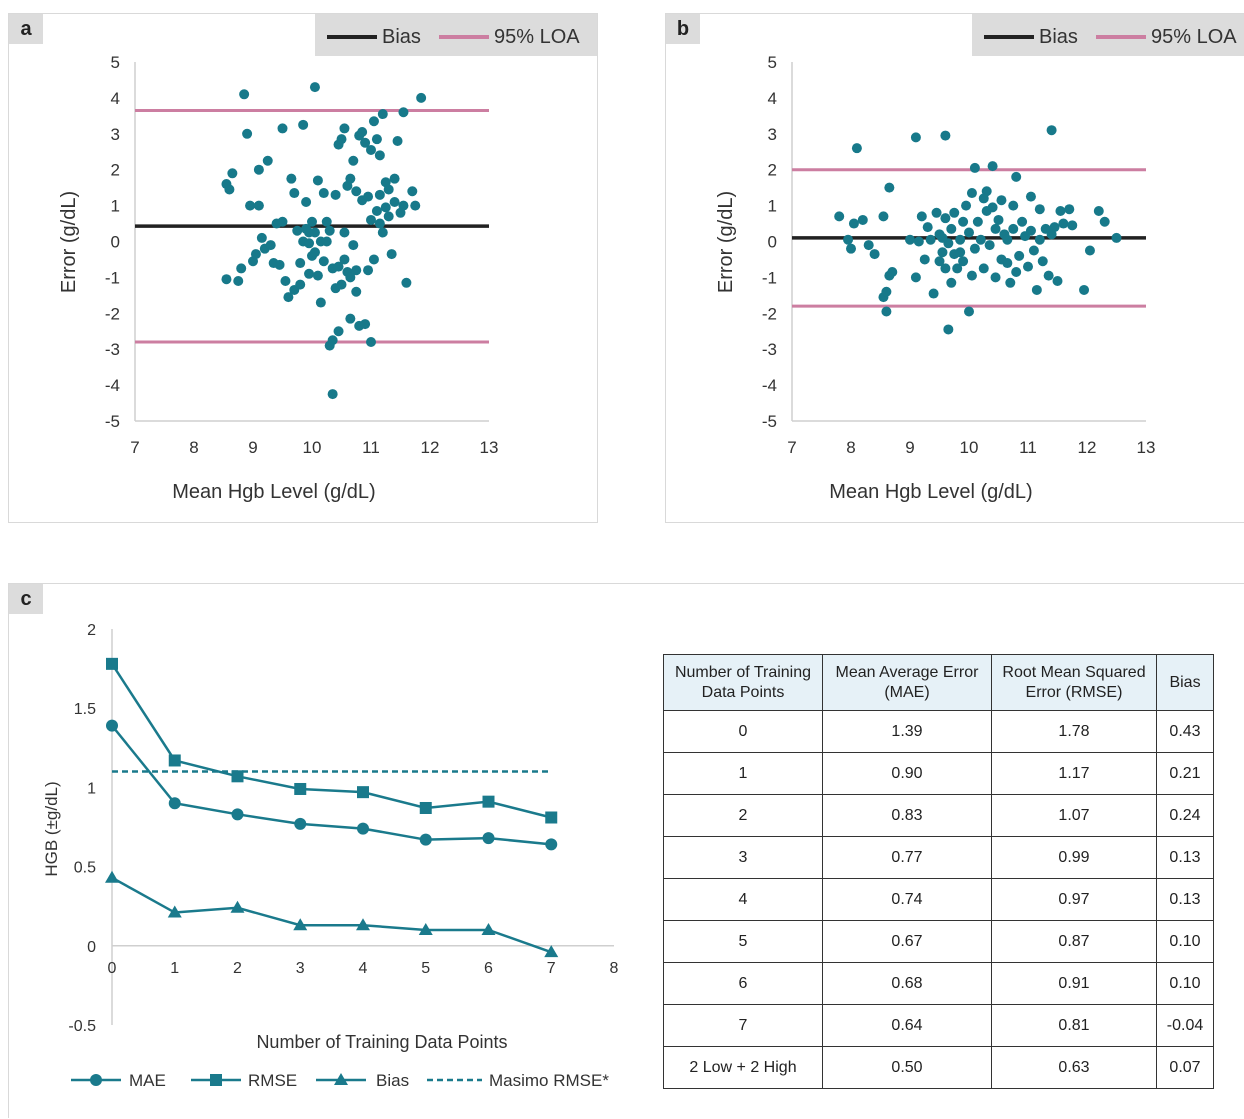 This screenshot has width=1244, height=1119. What do you see at coordinates (743, 857) in the screenshot?
I see `table-cell: 3` at bounding box center [743, 857].